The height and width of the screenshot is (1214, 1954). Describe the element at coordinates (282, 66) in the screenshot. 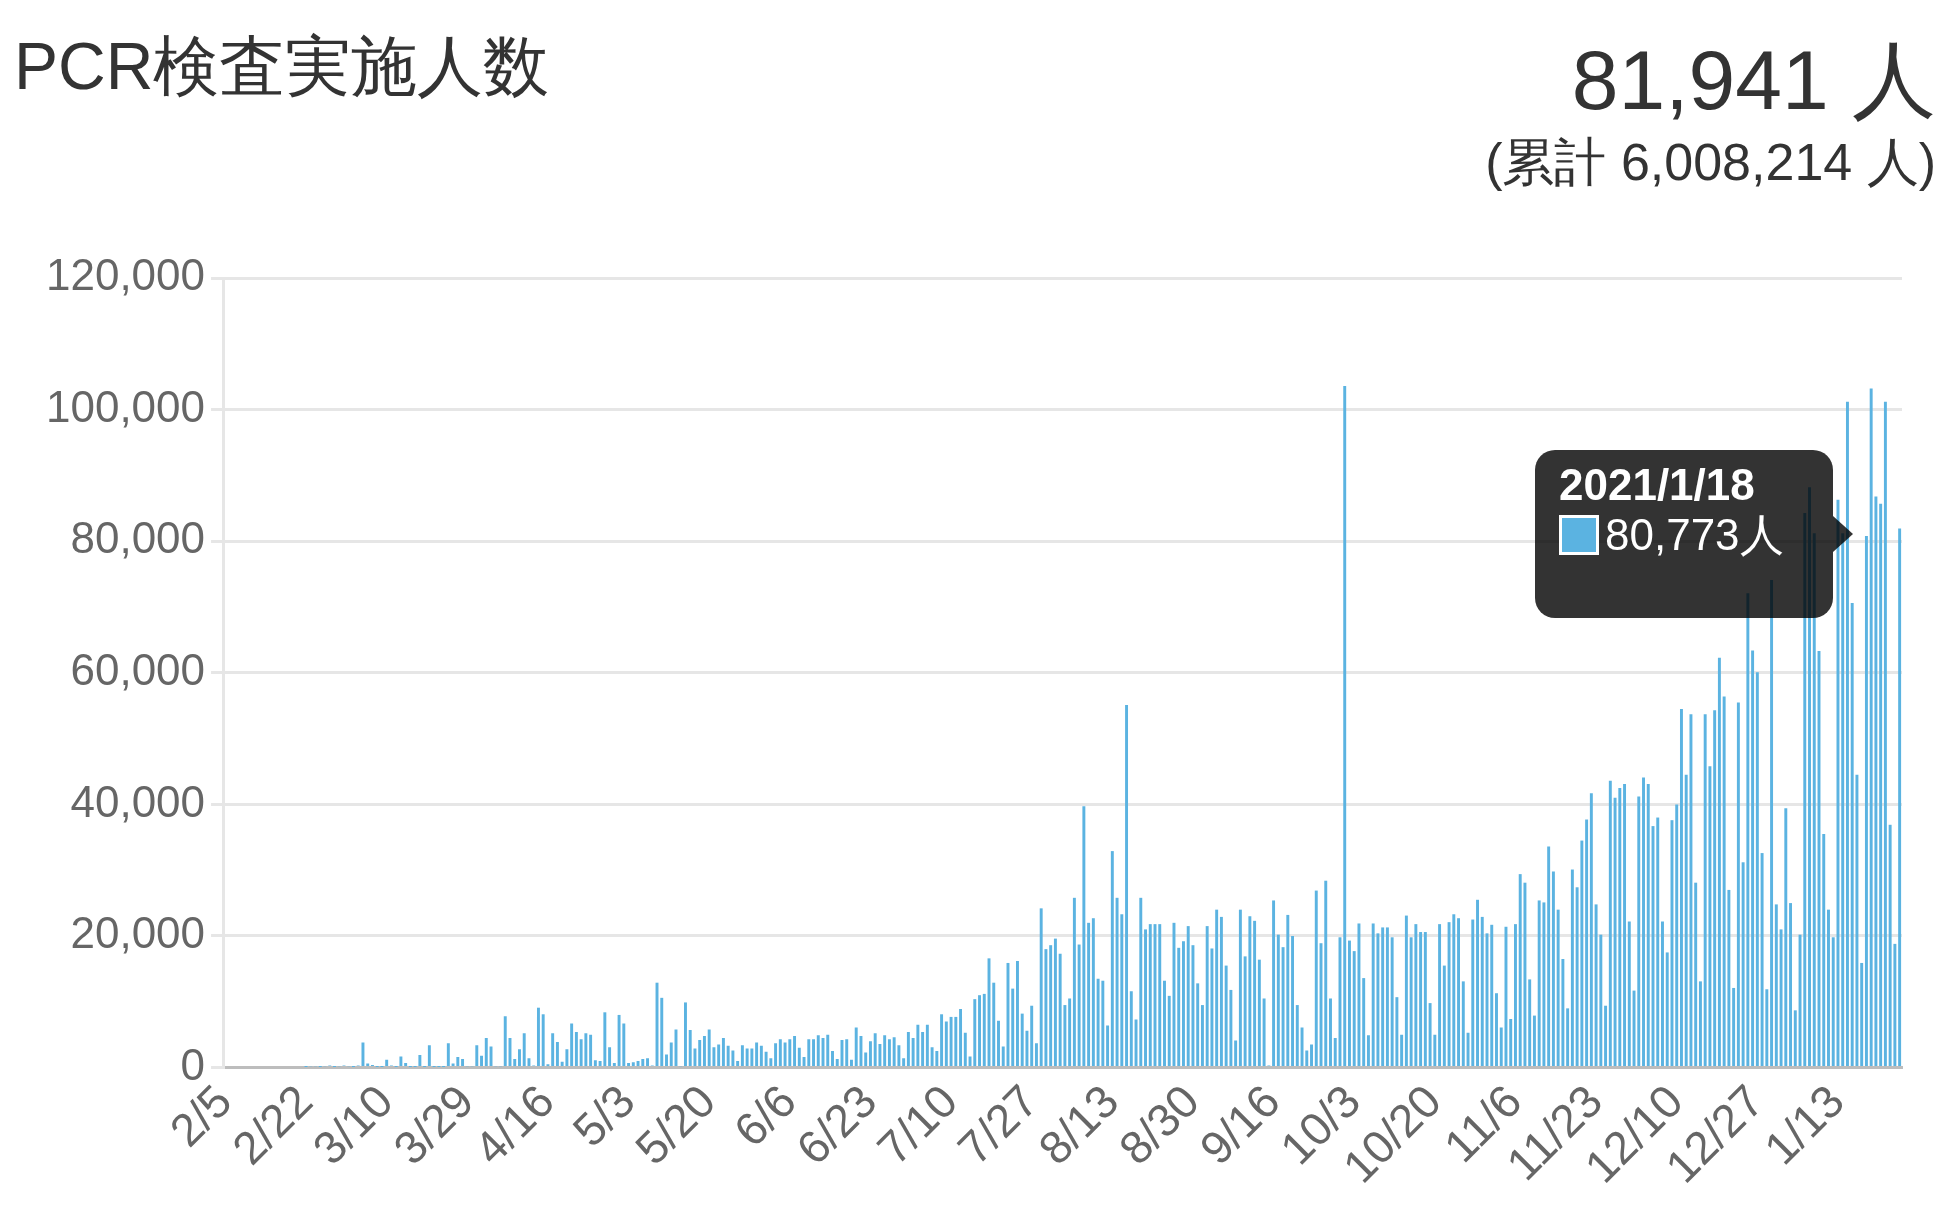

I see `chart-title: PCR検査実施人数` at that location.